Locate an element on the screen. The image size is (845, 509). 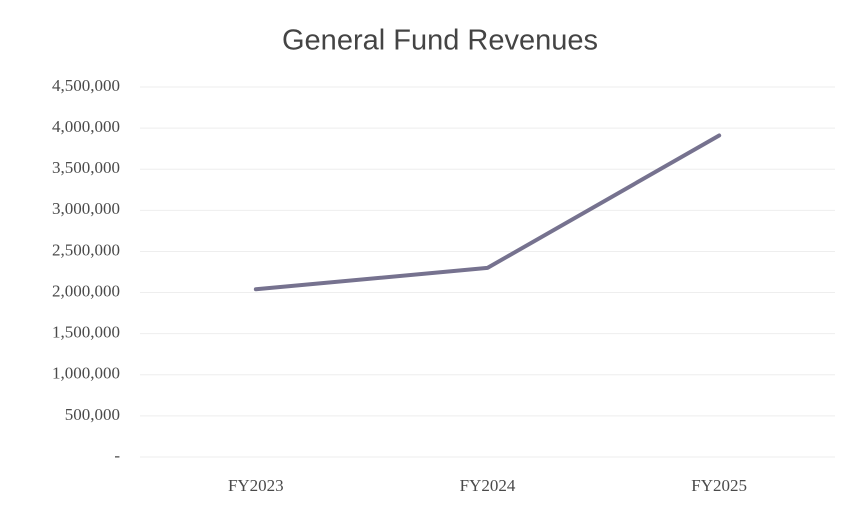
y-tick-label: 500,000 is located at coordinates (92, 414).